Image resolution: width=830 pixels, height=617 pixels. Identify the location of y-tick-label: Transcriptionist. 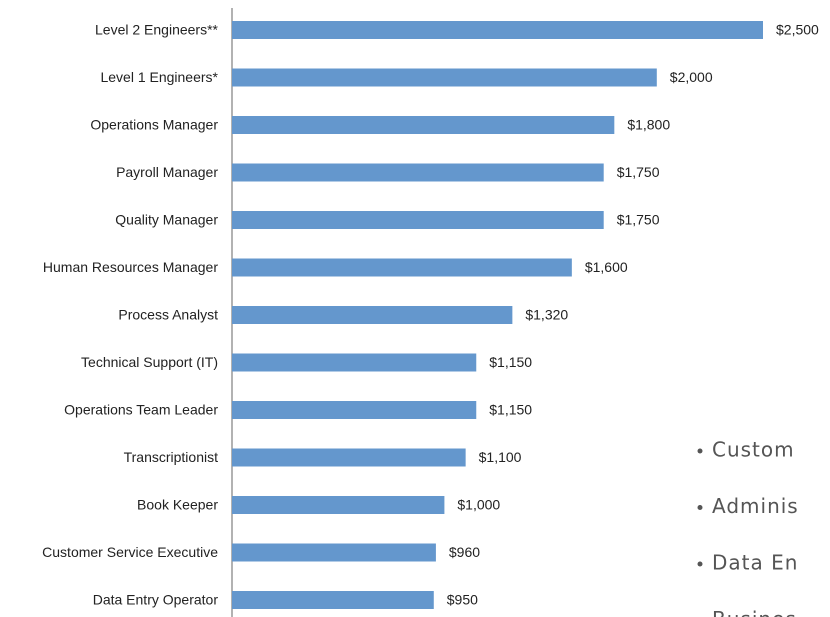
(171, 457).